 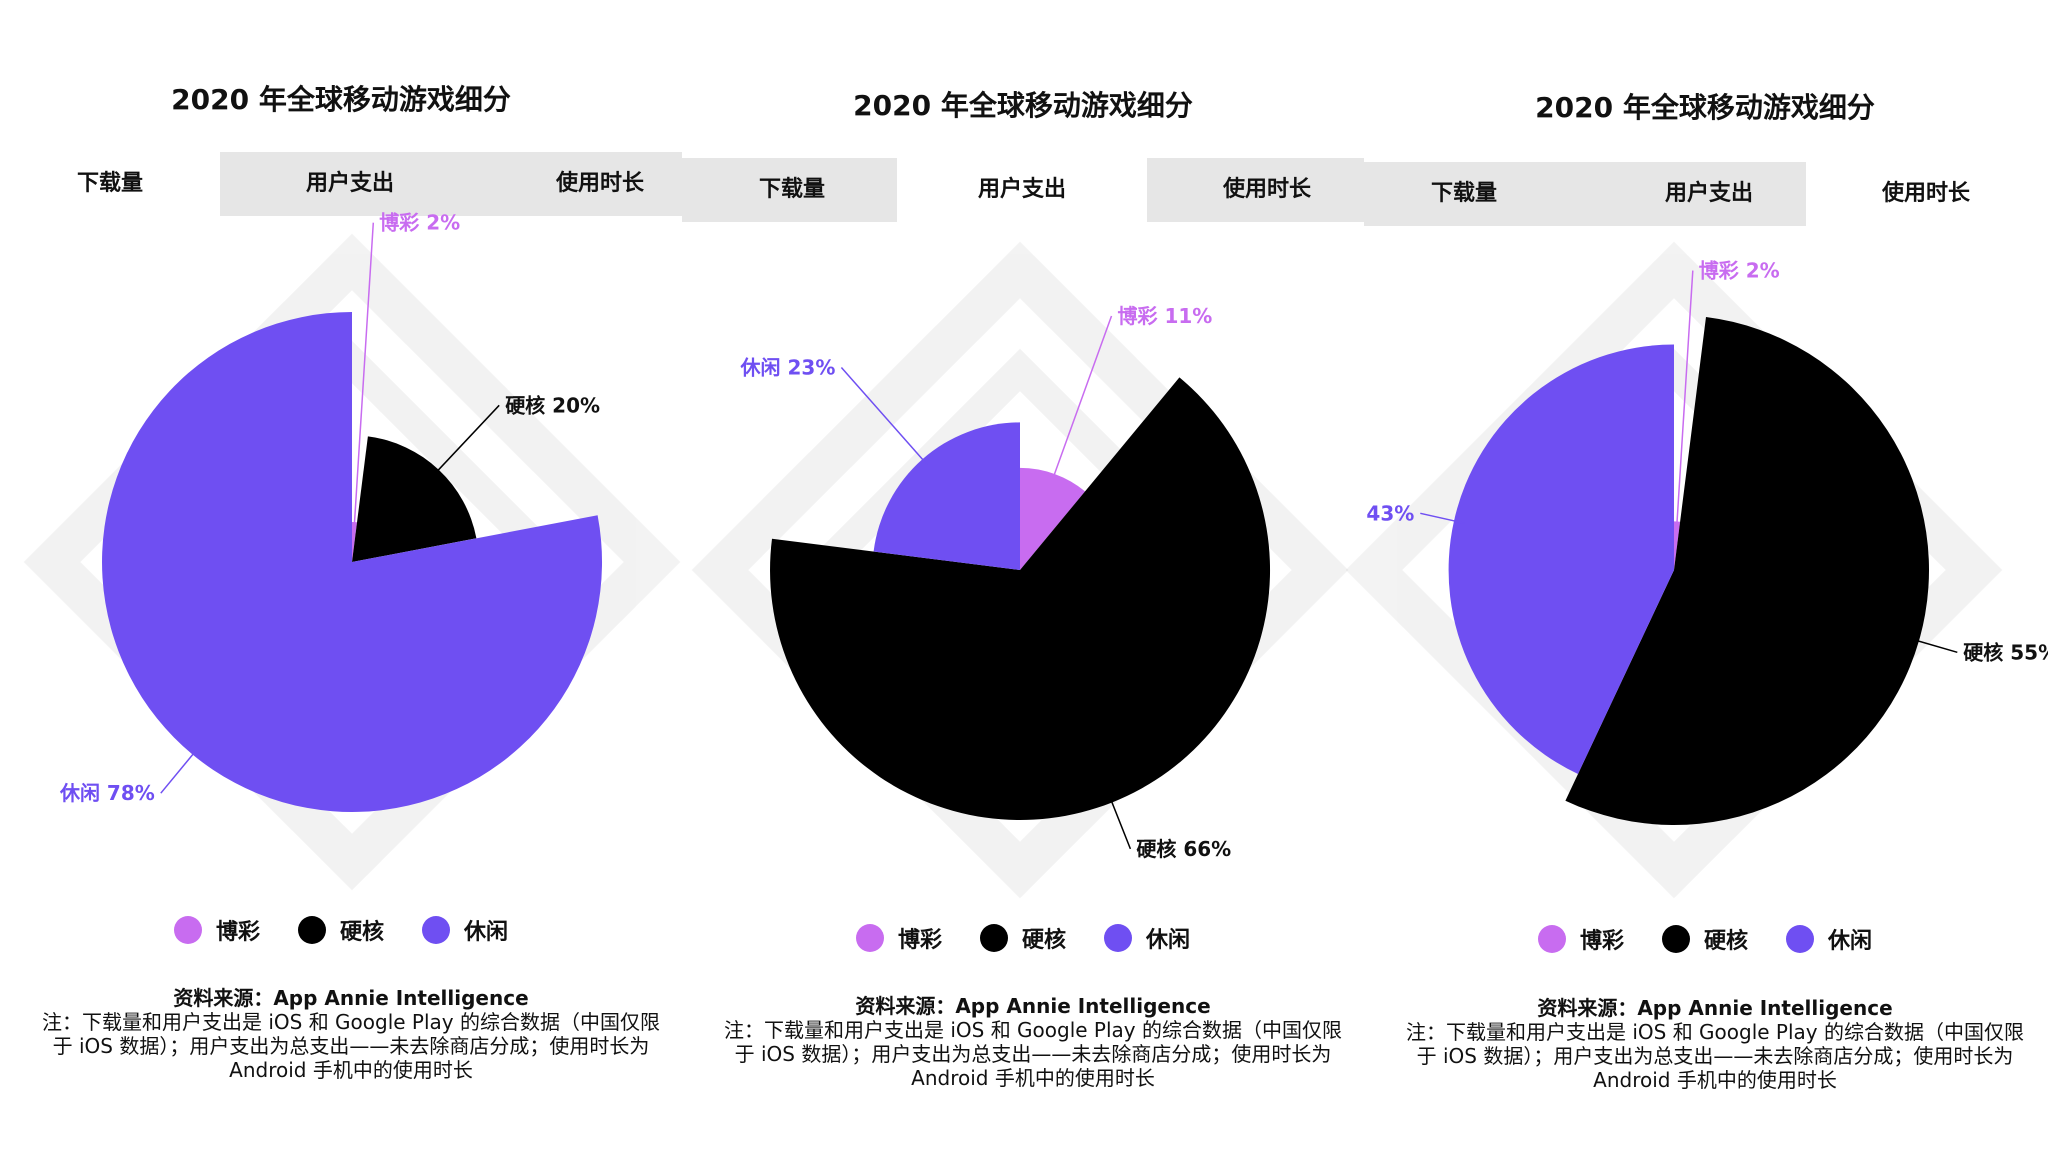 I want to click on data-label-casual: 43%, so click(x=1390, y=513).